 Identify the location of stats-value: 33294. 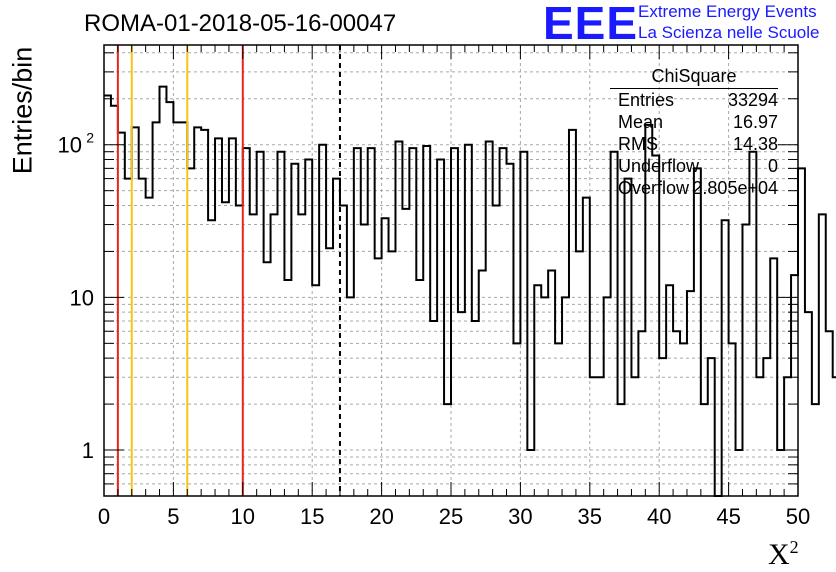
(752, 100).